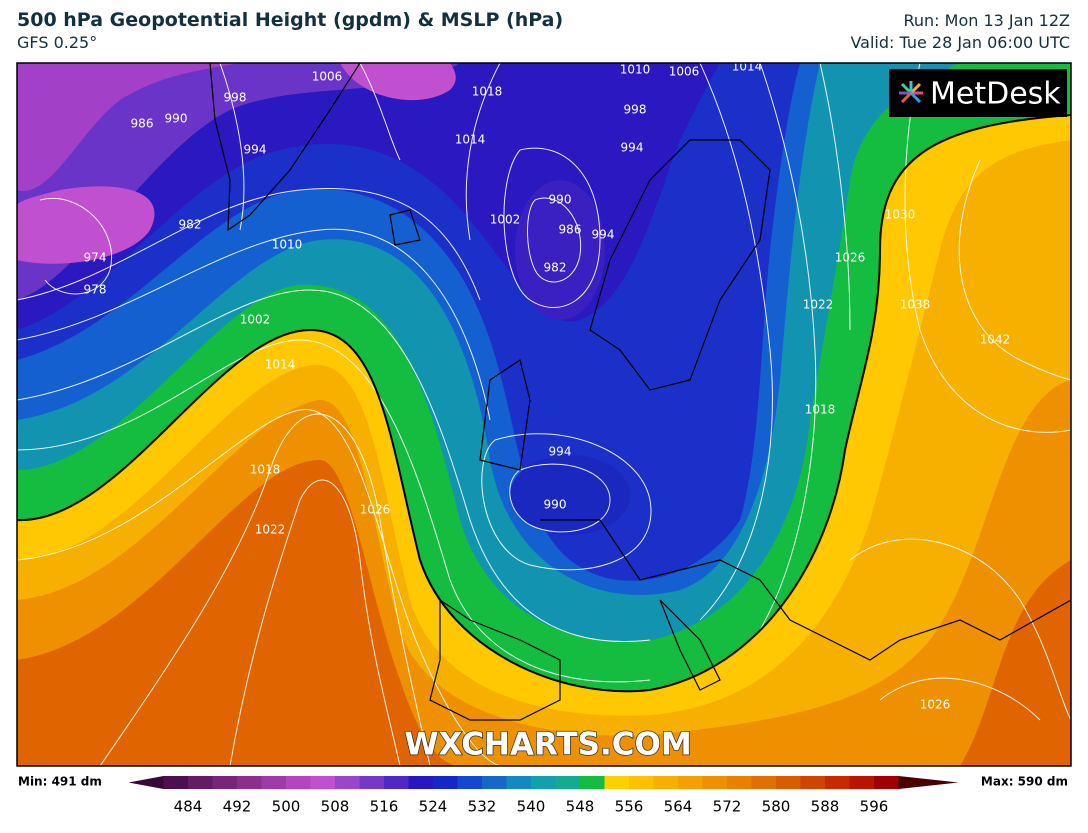 The width and height of the screenshot is (1088, 833). I want to click on colorbar-tick-label: 484, so click(188, 807).